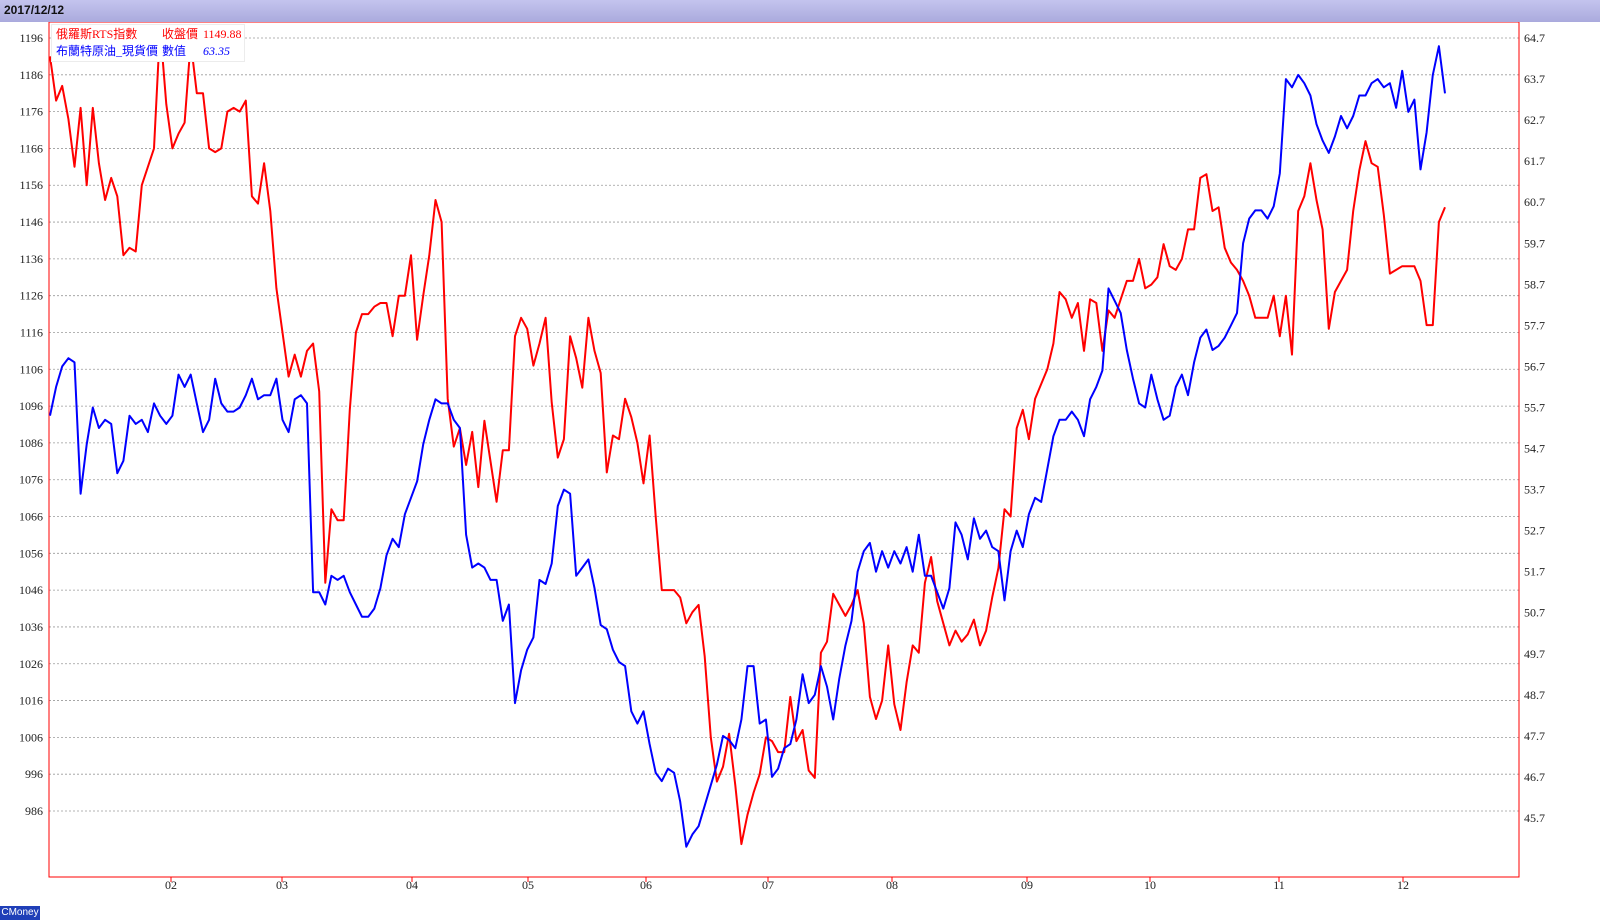 The width and height of the screenshot is (1600, 921). What do you see at coordinates (31, 185) in the screenshot?
I see `left-tick-label: 1156` at bounding box center [31, 185].